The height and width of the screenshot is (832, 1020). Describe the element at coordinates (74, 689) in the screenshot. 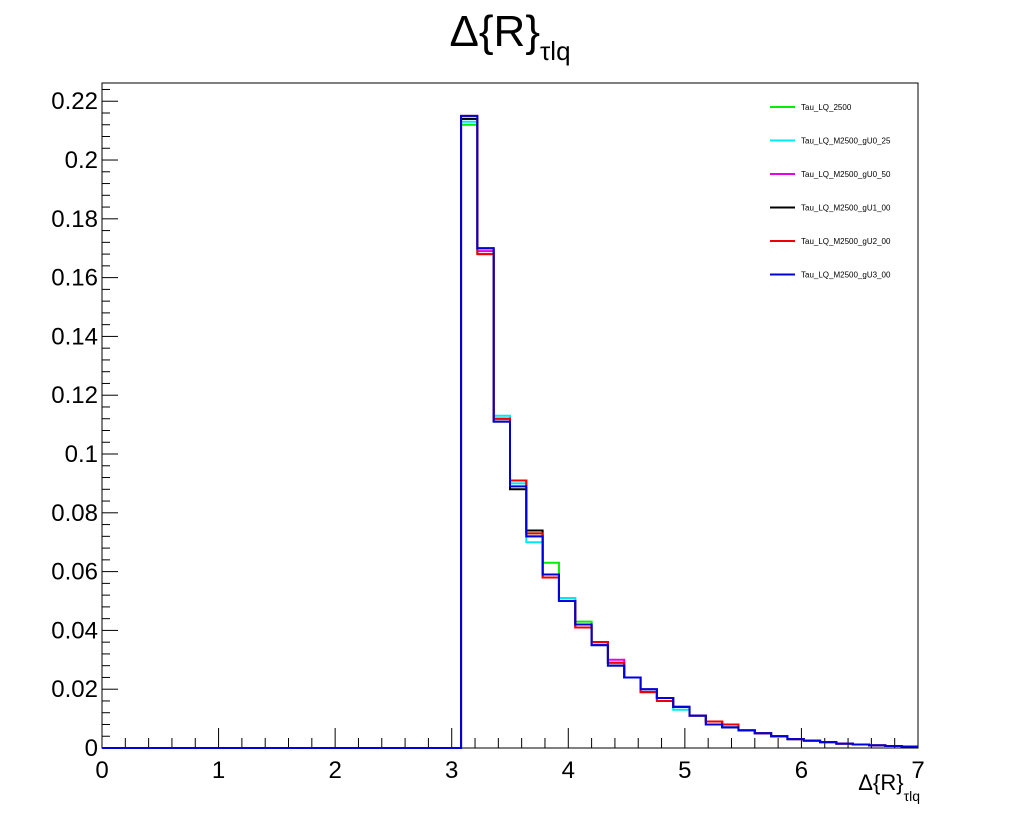

I see `y-tick-label: 0.02` at that location.